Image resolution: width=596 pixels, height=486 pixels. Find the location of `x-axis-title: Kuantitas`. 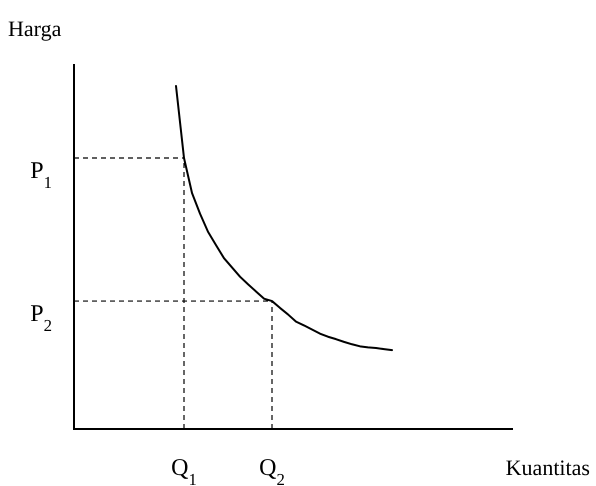

x-axis-title: Kuantitas is located at coordinates (548, 467).